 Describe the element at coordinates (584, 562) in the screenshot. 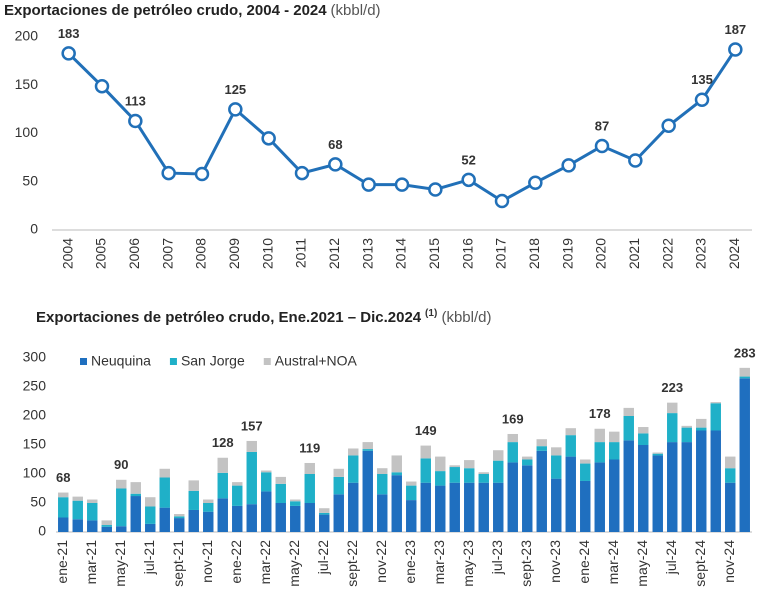

I see `x-tick-label: ene-24` at that location.